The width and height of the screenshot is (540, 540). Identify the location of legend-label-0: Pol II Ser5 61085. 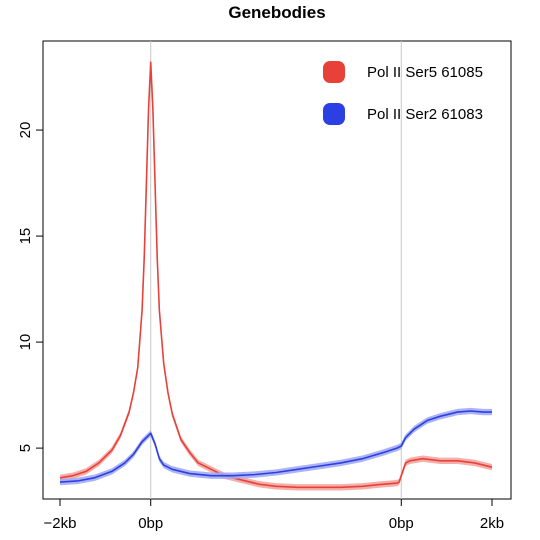
(425, 72).